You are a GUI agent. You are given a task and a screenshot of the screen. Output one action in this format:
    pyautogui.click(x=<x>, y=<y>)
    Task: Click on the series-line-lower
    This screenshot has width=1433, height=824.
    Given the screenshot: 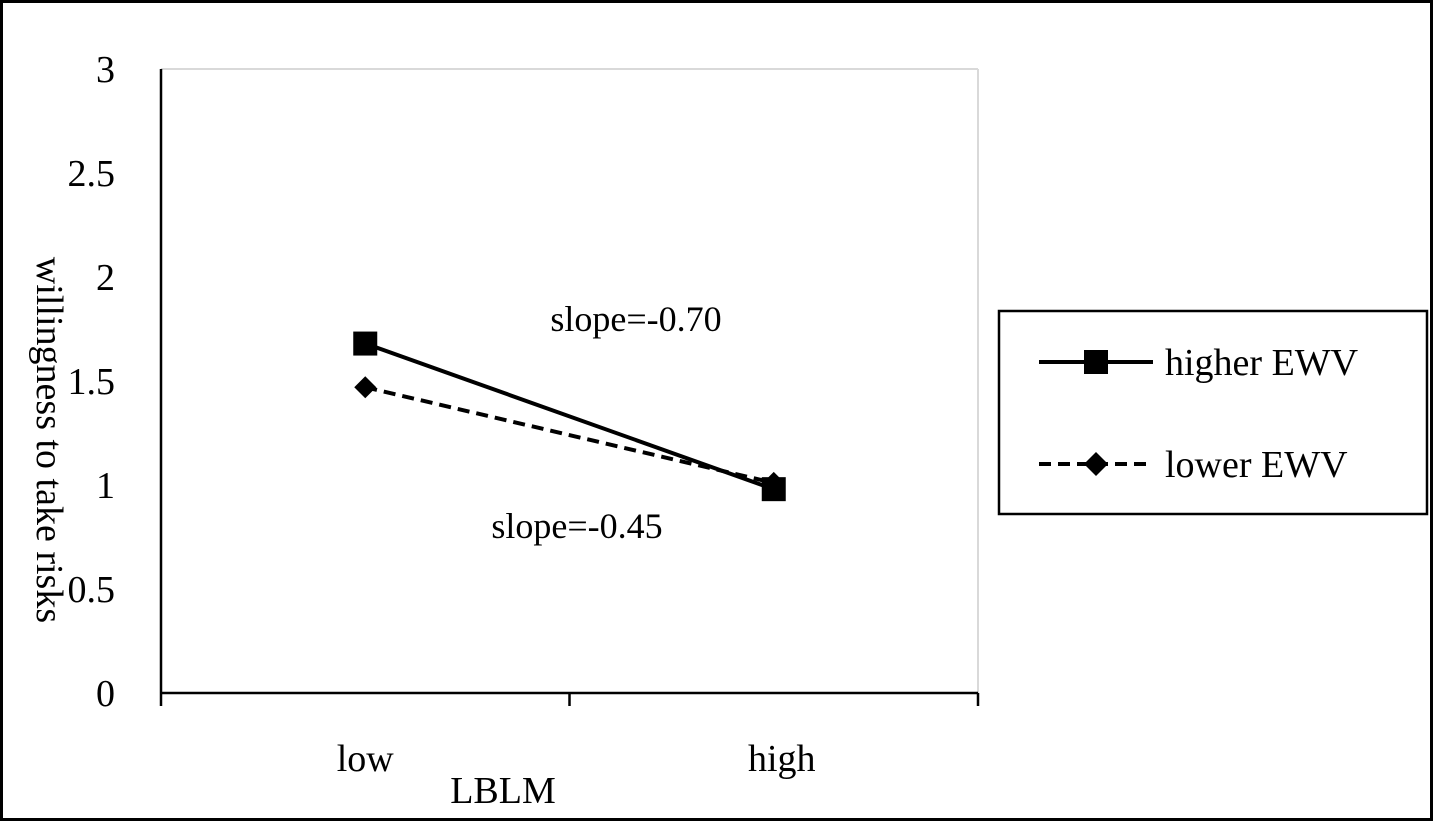 What is the action you would take?
    pyautogui.click(x=569, y=435)
    